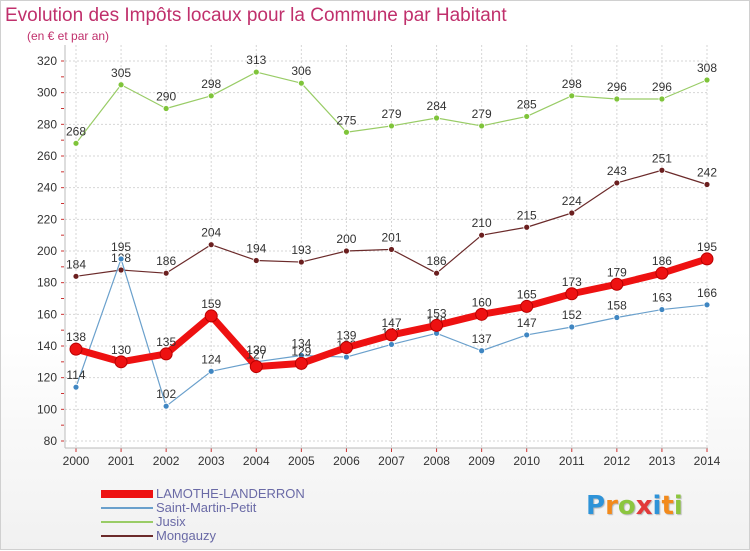 This screenshot has width=750, height=551. I want to click on y-tick-label: 280, so click(47, 124).